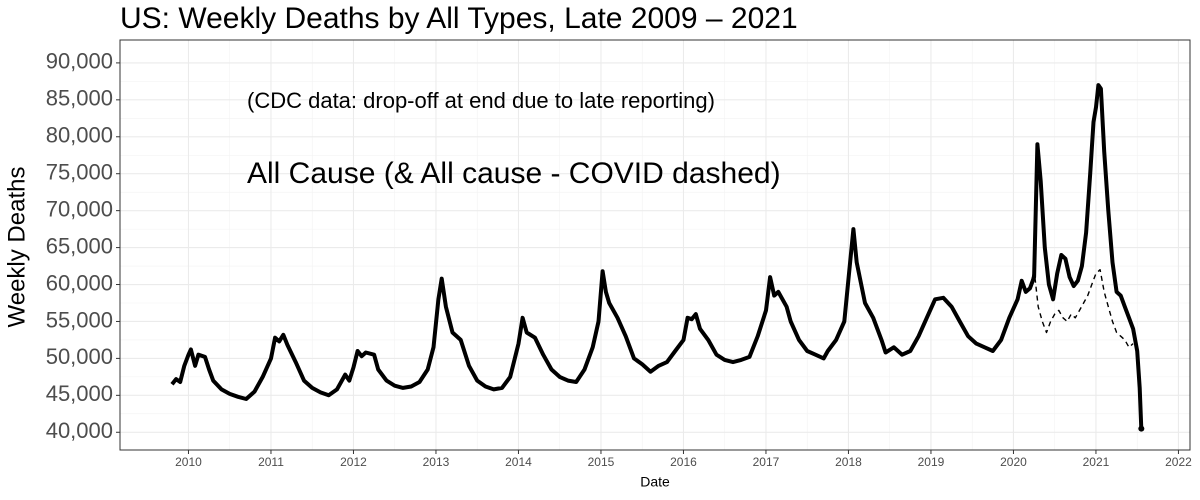  I want to click on x-tick-label: 2016, so click(683, 462).